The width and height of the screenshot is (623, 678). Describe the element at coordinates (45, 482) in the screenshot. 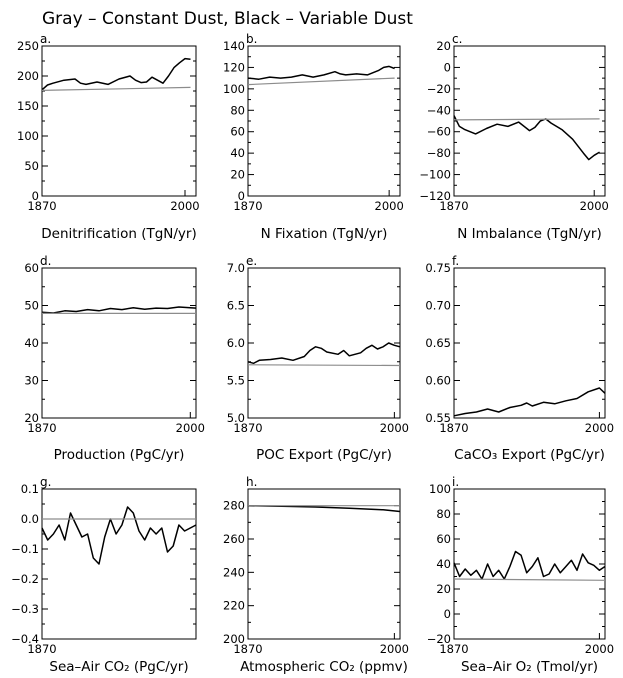

I see `panel-label: g.` at that location.